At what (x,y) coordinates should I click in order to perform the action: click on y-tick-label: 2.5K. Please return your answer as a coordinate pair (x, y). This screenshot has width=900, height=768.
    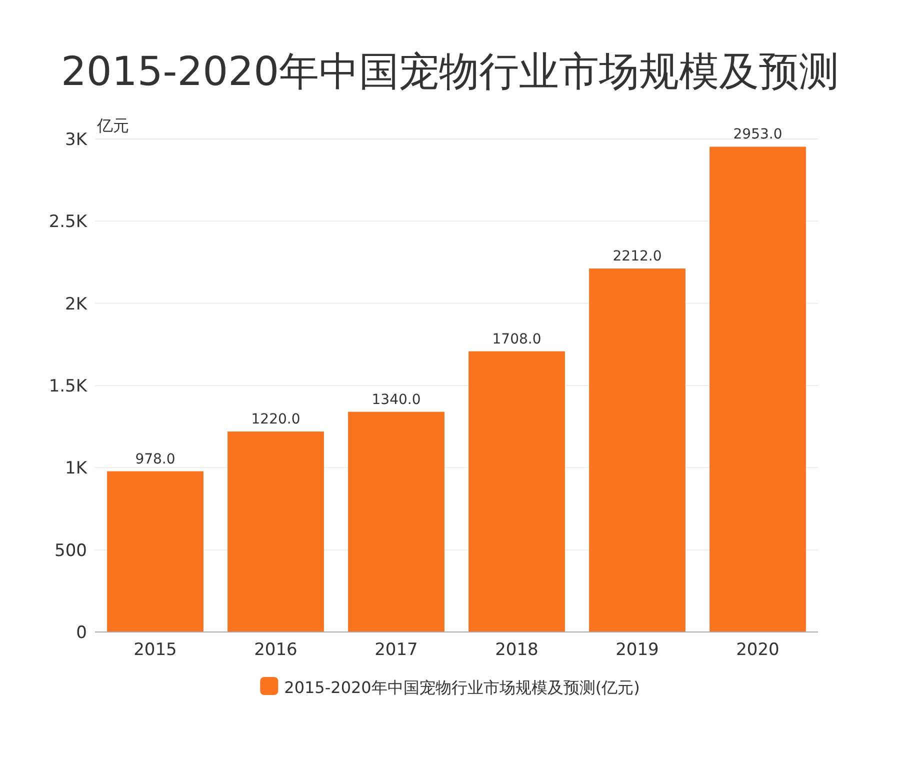
    Looking at the image, I should click on (68, 222).